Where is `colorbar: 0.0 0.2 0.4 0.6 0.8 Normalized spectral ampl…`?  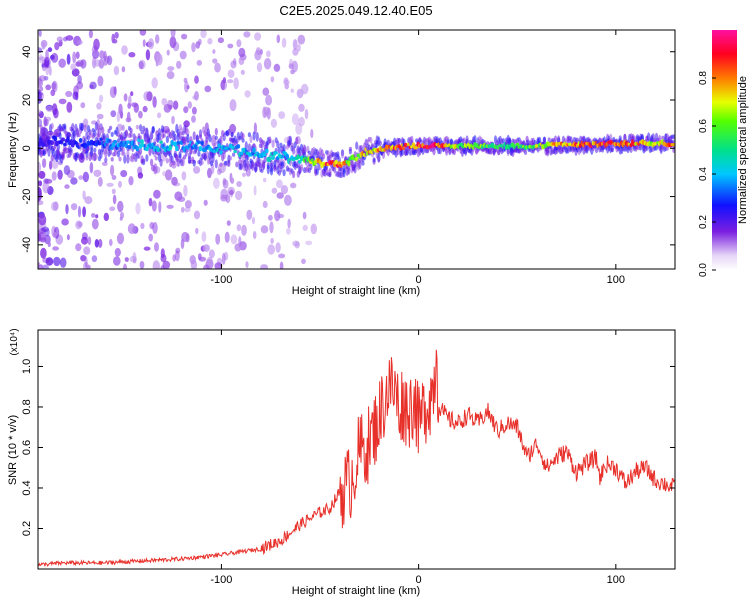
colorbar: 0.0 0.2 0.4 0.6 0.8 Normalized spectral ampl… is located at coordinates (723, 153).